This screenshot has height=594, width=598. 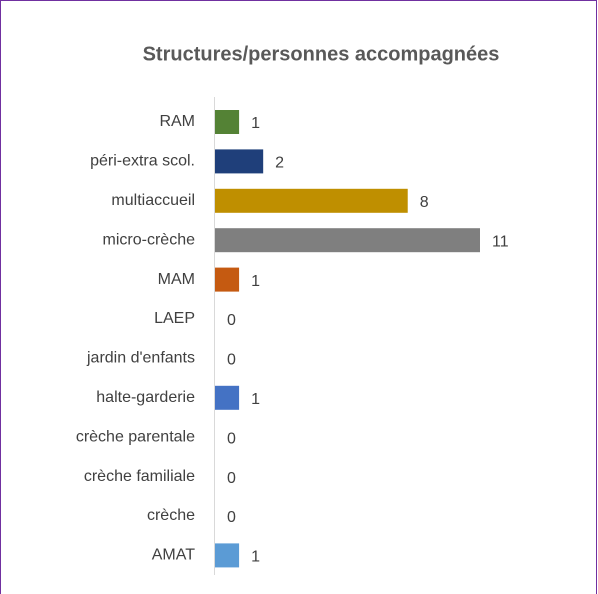 What do you see at coordinates (176, 279) in the screenshot?
I see `category-label: MAM` at bounding box center [176, 279].